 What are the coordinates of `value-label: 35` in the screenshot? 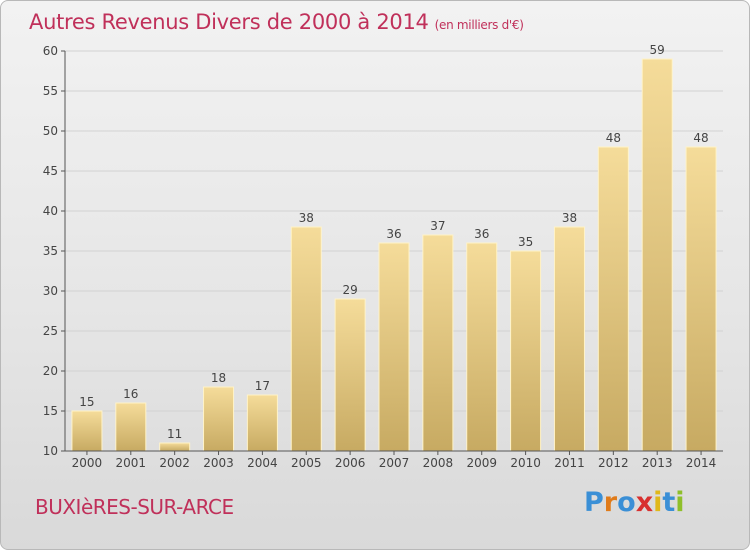 It's located at (525, 242).